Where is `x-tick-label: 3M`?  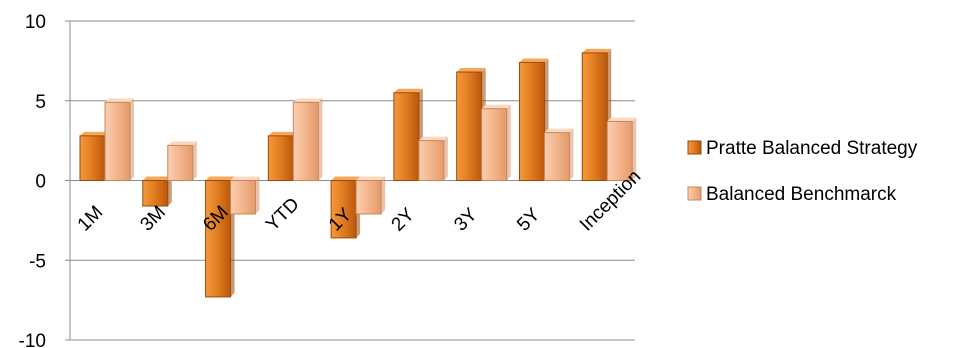 x-tick-label: 3M is located at coordinates (153, 219).